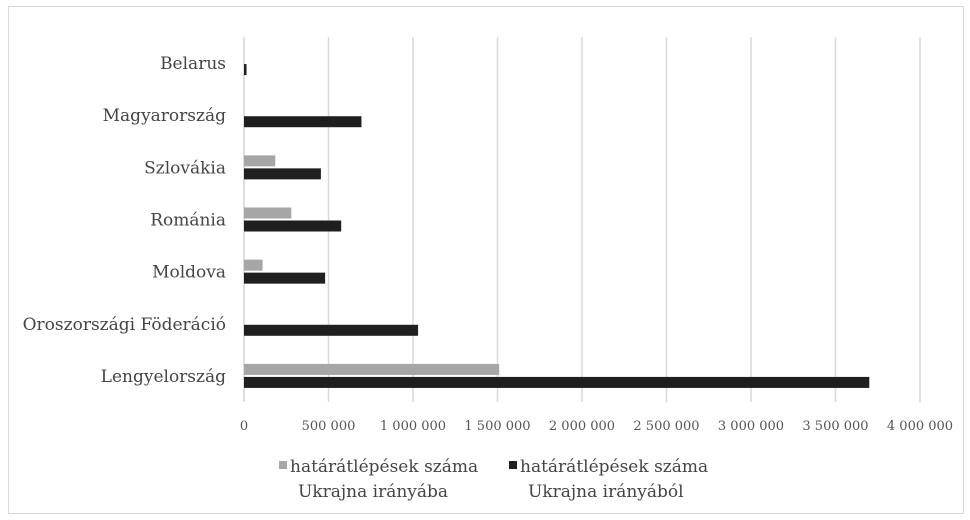  Describe the element at coordinates (513, 465) in the screenshot. I see `legend-swatch-from-ukraine` at that location.